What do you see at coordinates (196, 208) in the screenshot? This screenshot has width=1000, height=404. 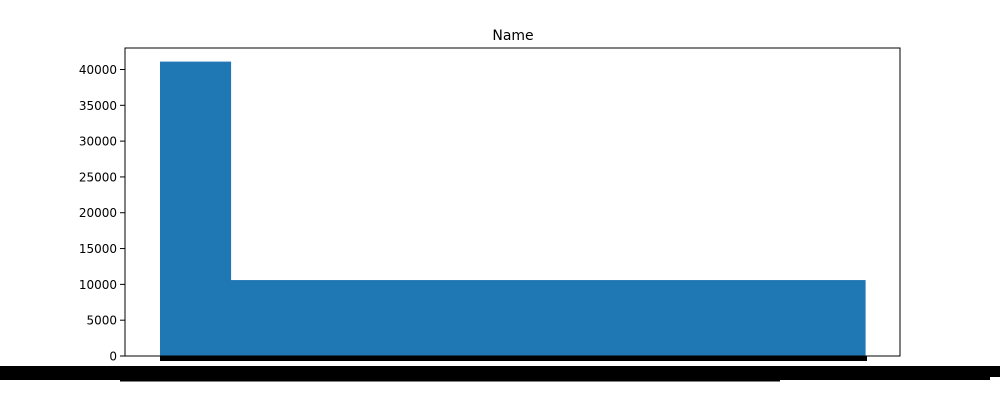 I see `bar-primary` at bounding box center [196, 208].